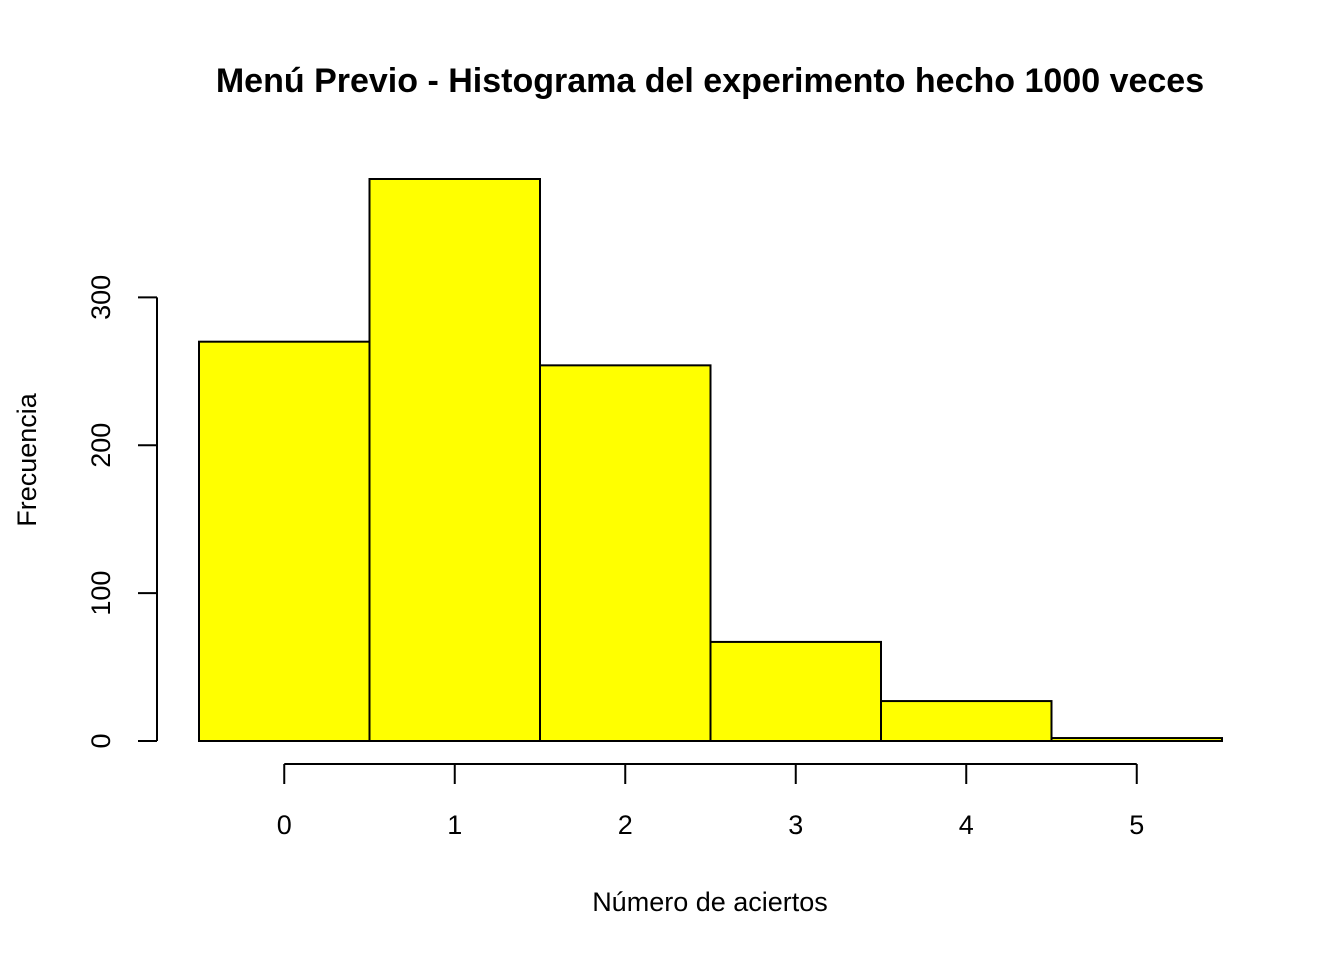 Image resolution: width=1344 pixels, height=960 pixels. What do you see at coordinates (27, 459) in the screenshot?
I see `y-axis-label: Frecuencia` at bounding box center [27, 459].